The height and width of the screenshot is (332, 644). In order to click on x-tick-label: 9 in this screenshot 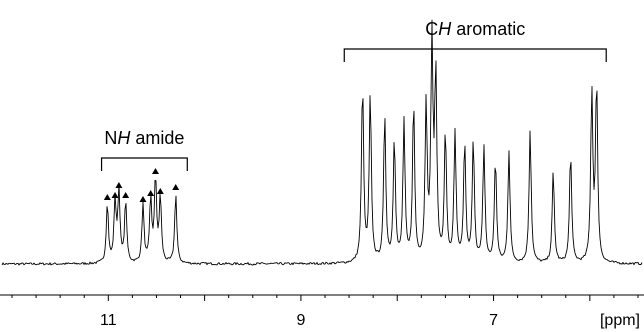, I will do `click(300, 320)`.